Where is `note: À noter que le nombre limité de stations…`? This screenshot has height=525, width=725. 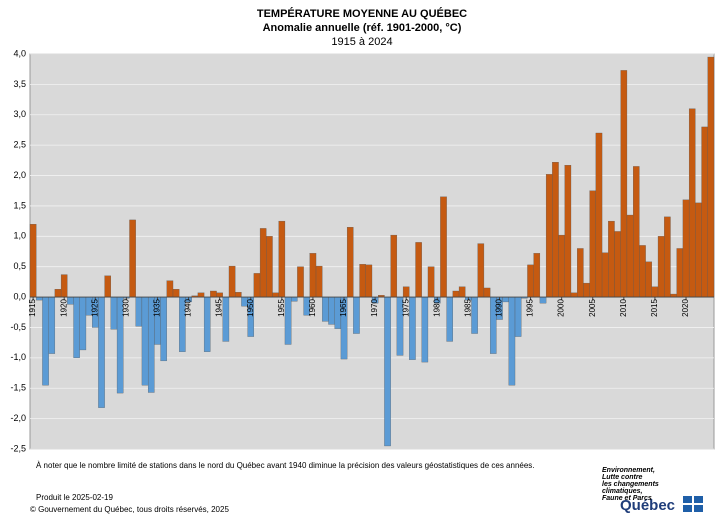
note: À noter que le nombre limité de stations… is located at coordinates (285, 465).